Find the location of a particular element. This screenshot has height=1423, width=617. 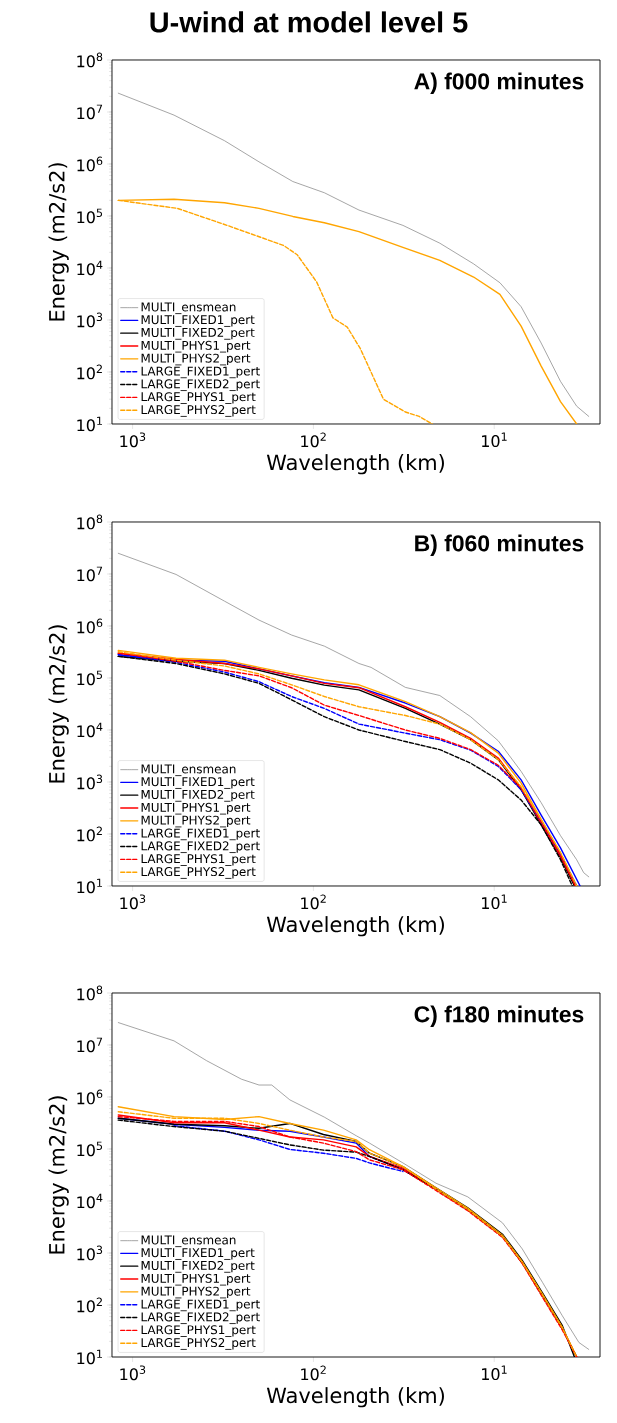

text: B) f060 minutes is located at coordinates (499, 545).